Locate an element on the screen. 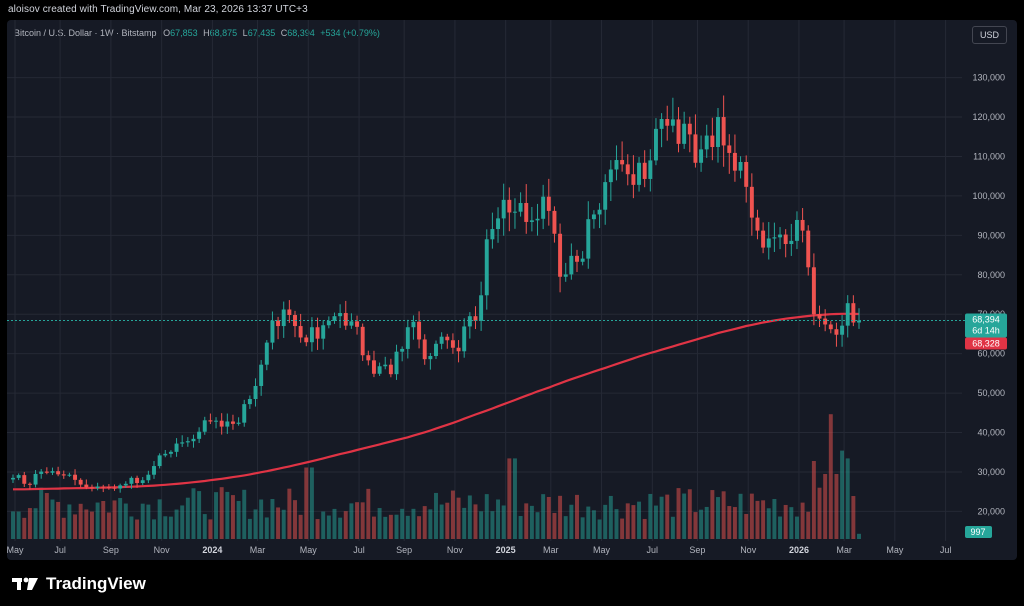 The image size is (1024, 606). price-tick-label: 90,000 is located at coordinates (991, 235).